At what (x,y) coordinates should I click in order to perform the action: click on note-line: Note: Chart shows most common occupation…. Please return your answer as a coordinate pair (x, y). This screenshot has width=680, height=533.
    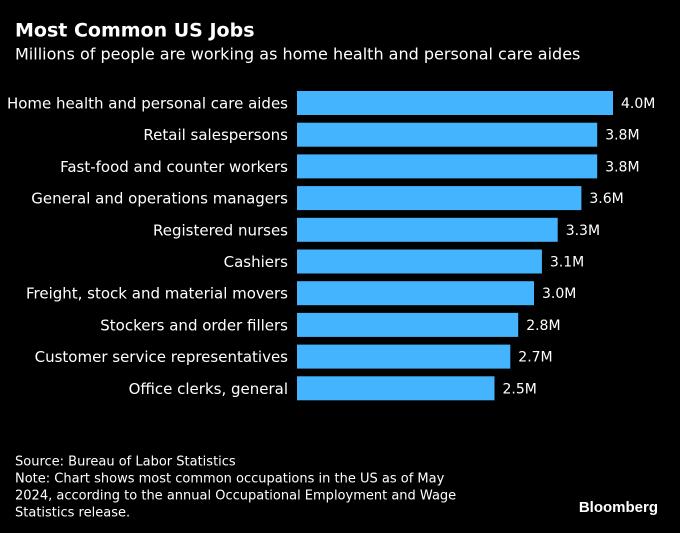
    Looking at the image, I should click on (230, 479).